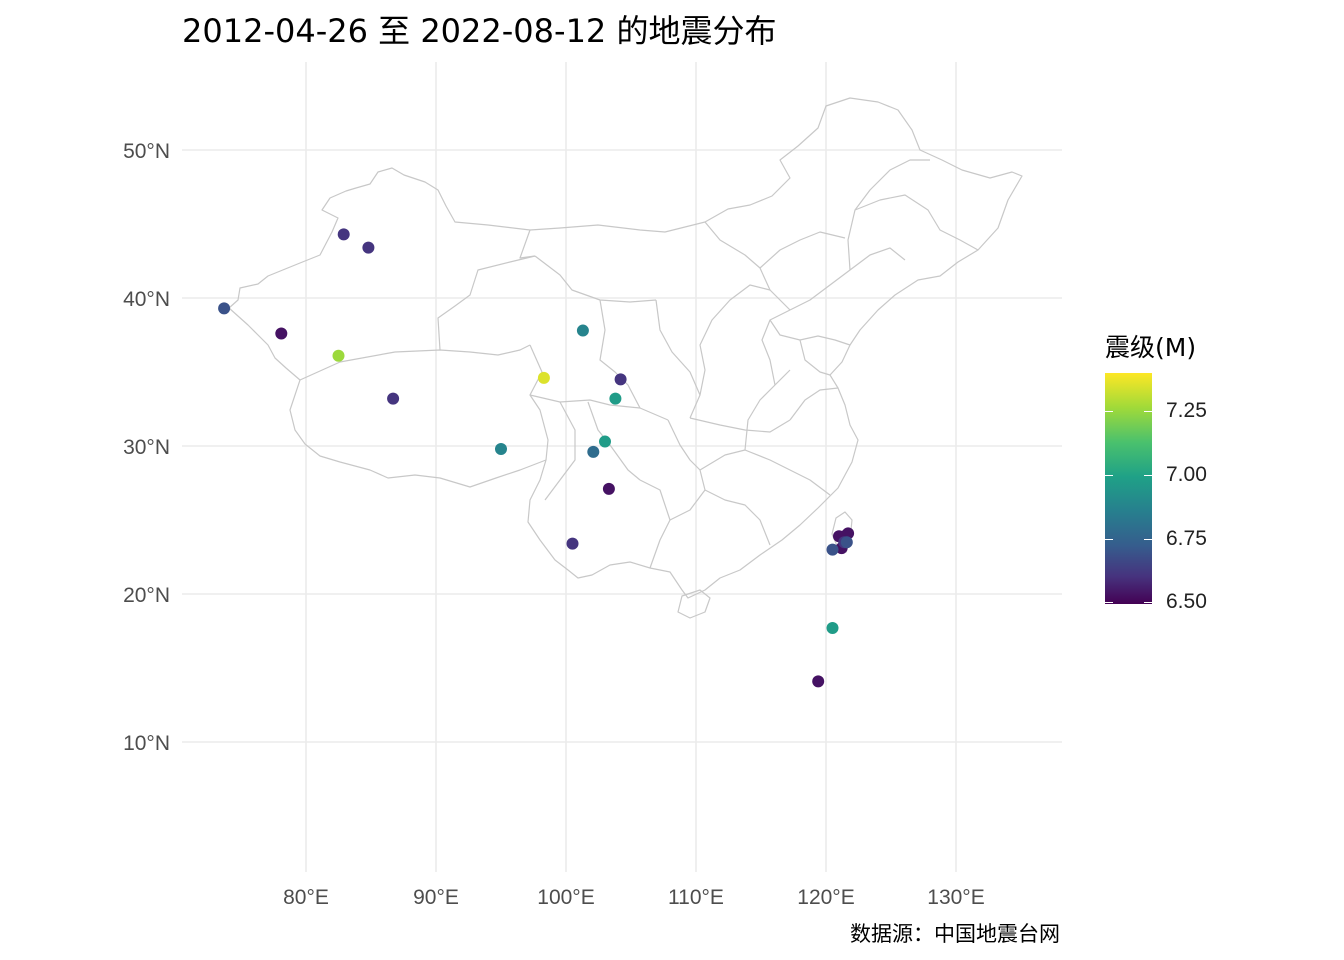 The height and width of the screenshot is (960, 1344). I want to click on data-source-caption: 数据源：中国地震台网, so click(955, 934).